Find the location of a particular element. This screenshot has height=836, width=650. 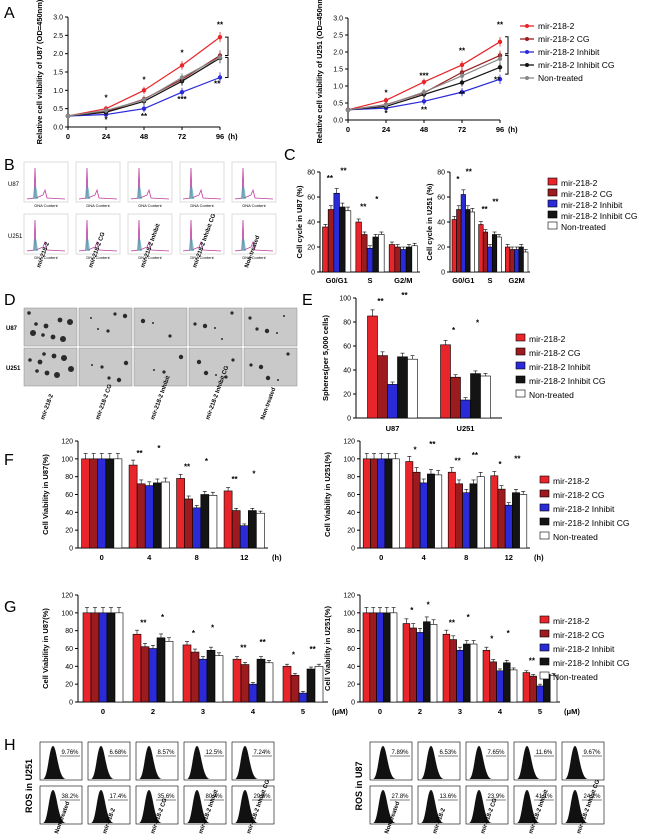

g-legend-label-0: mir-218-2 is located at coordinates (571, 621).